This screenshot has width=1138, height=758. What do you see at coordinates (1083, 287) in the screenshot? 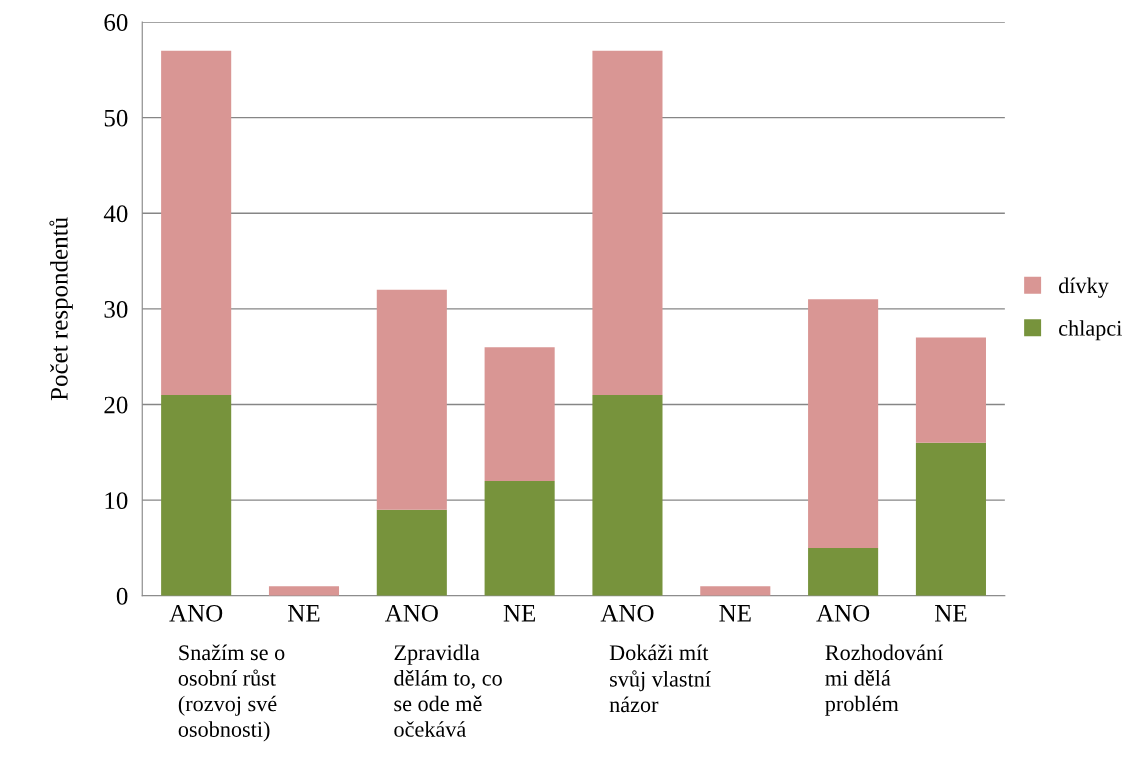
I see `legend-label: dívky` at bounding box center [1083, 287].